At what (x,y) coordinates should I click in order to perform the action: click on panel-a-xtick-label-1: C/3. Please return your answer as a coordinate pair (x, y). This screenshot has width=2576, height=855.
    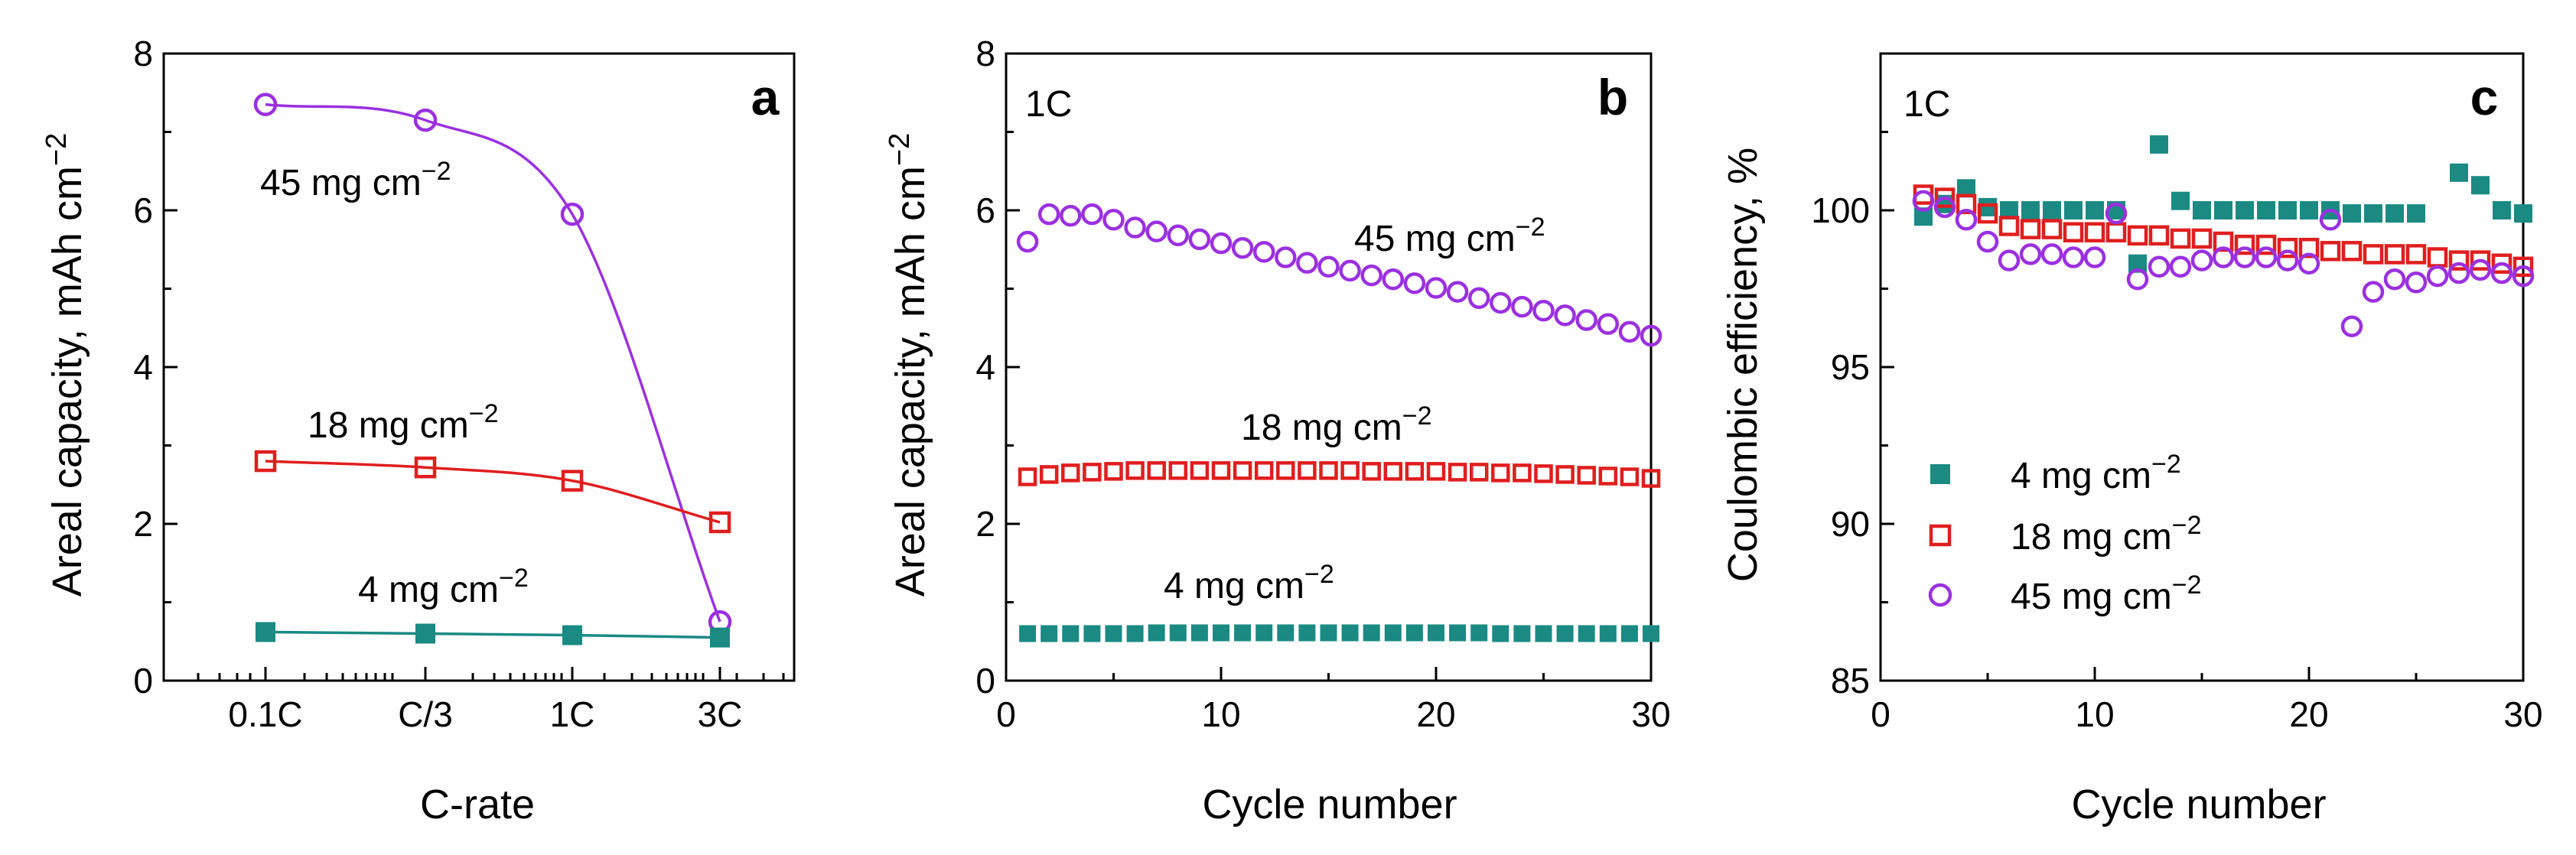
    Looking at the image, I should click on (425, 714).